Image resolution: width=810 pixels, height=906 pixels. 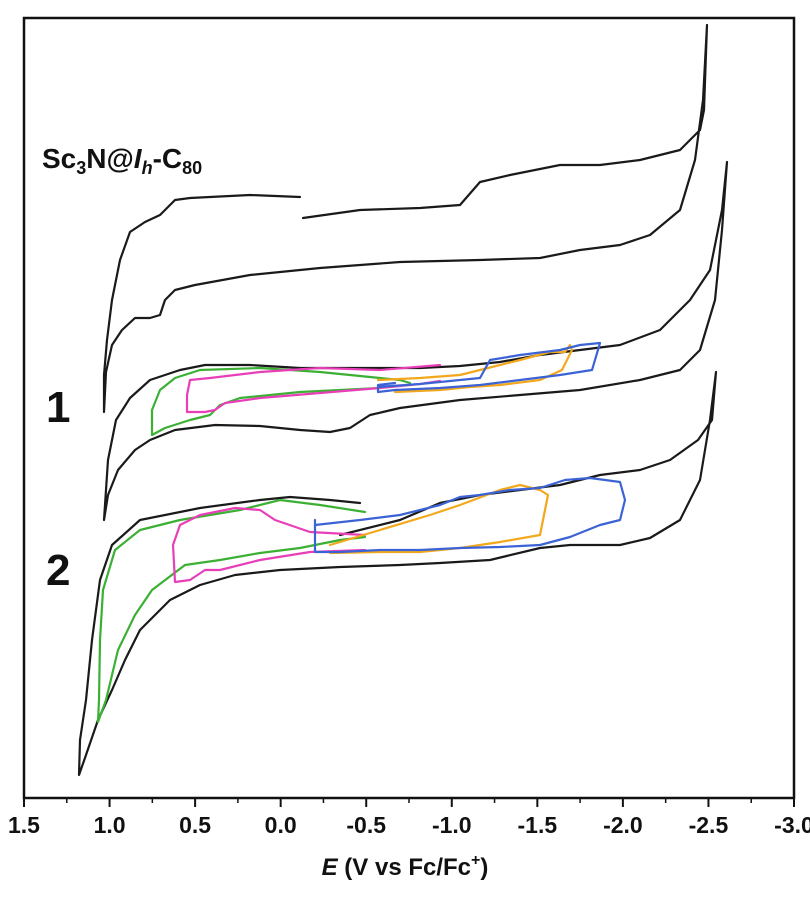 I want to click on trace-label-2: 2, so click(x=58, y=570).